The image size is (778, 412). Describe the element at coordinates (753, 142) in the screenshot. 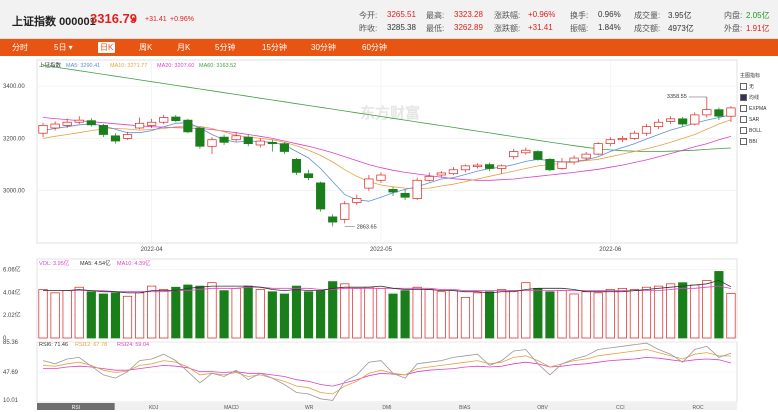

I see `indicator-option-label: BBI` at that location.